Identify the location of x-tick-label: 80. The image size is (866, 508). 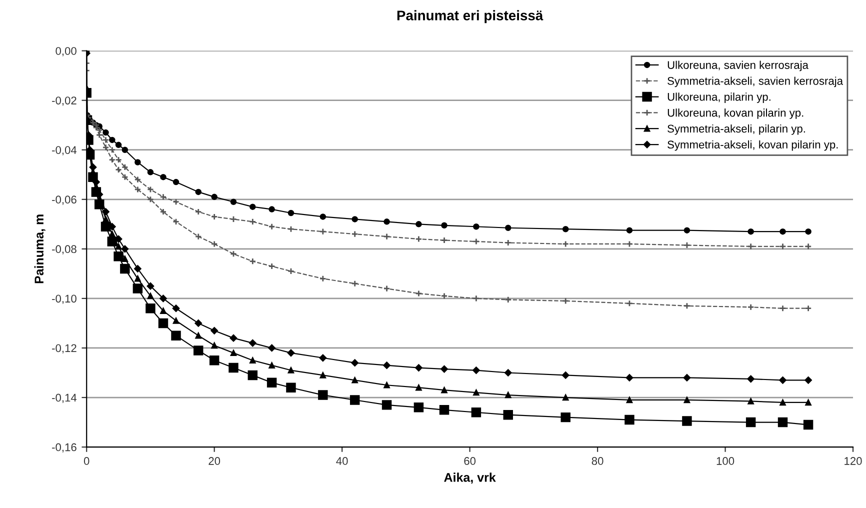
(598, 461).